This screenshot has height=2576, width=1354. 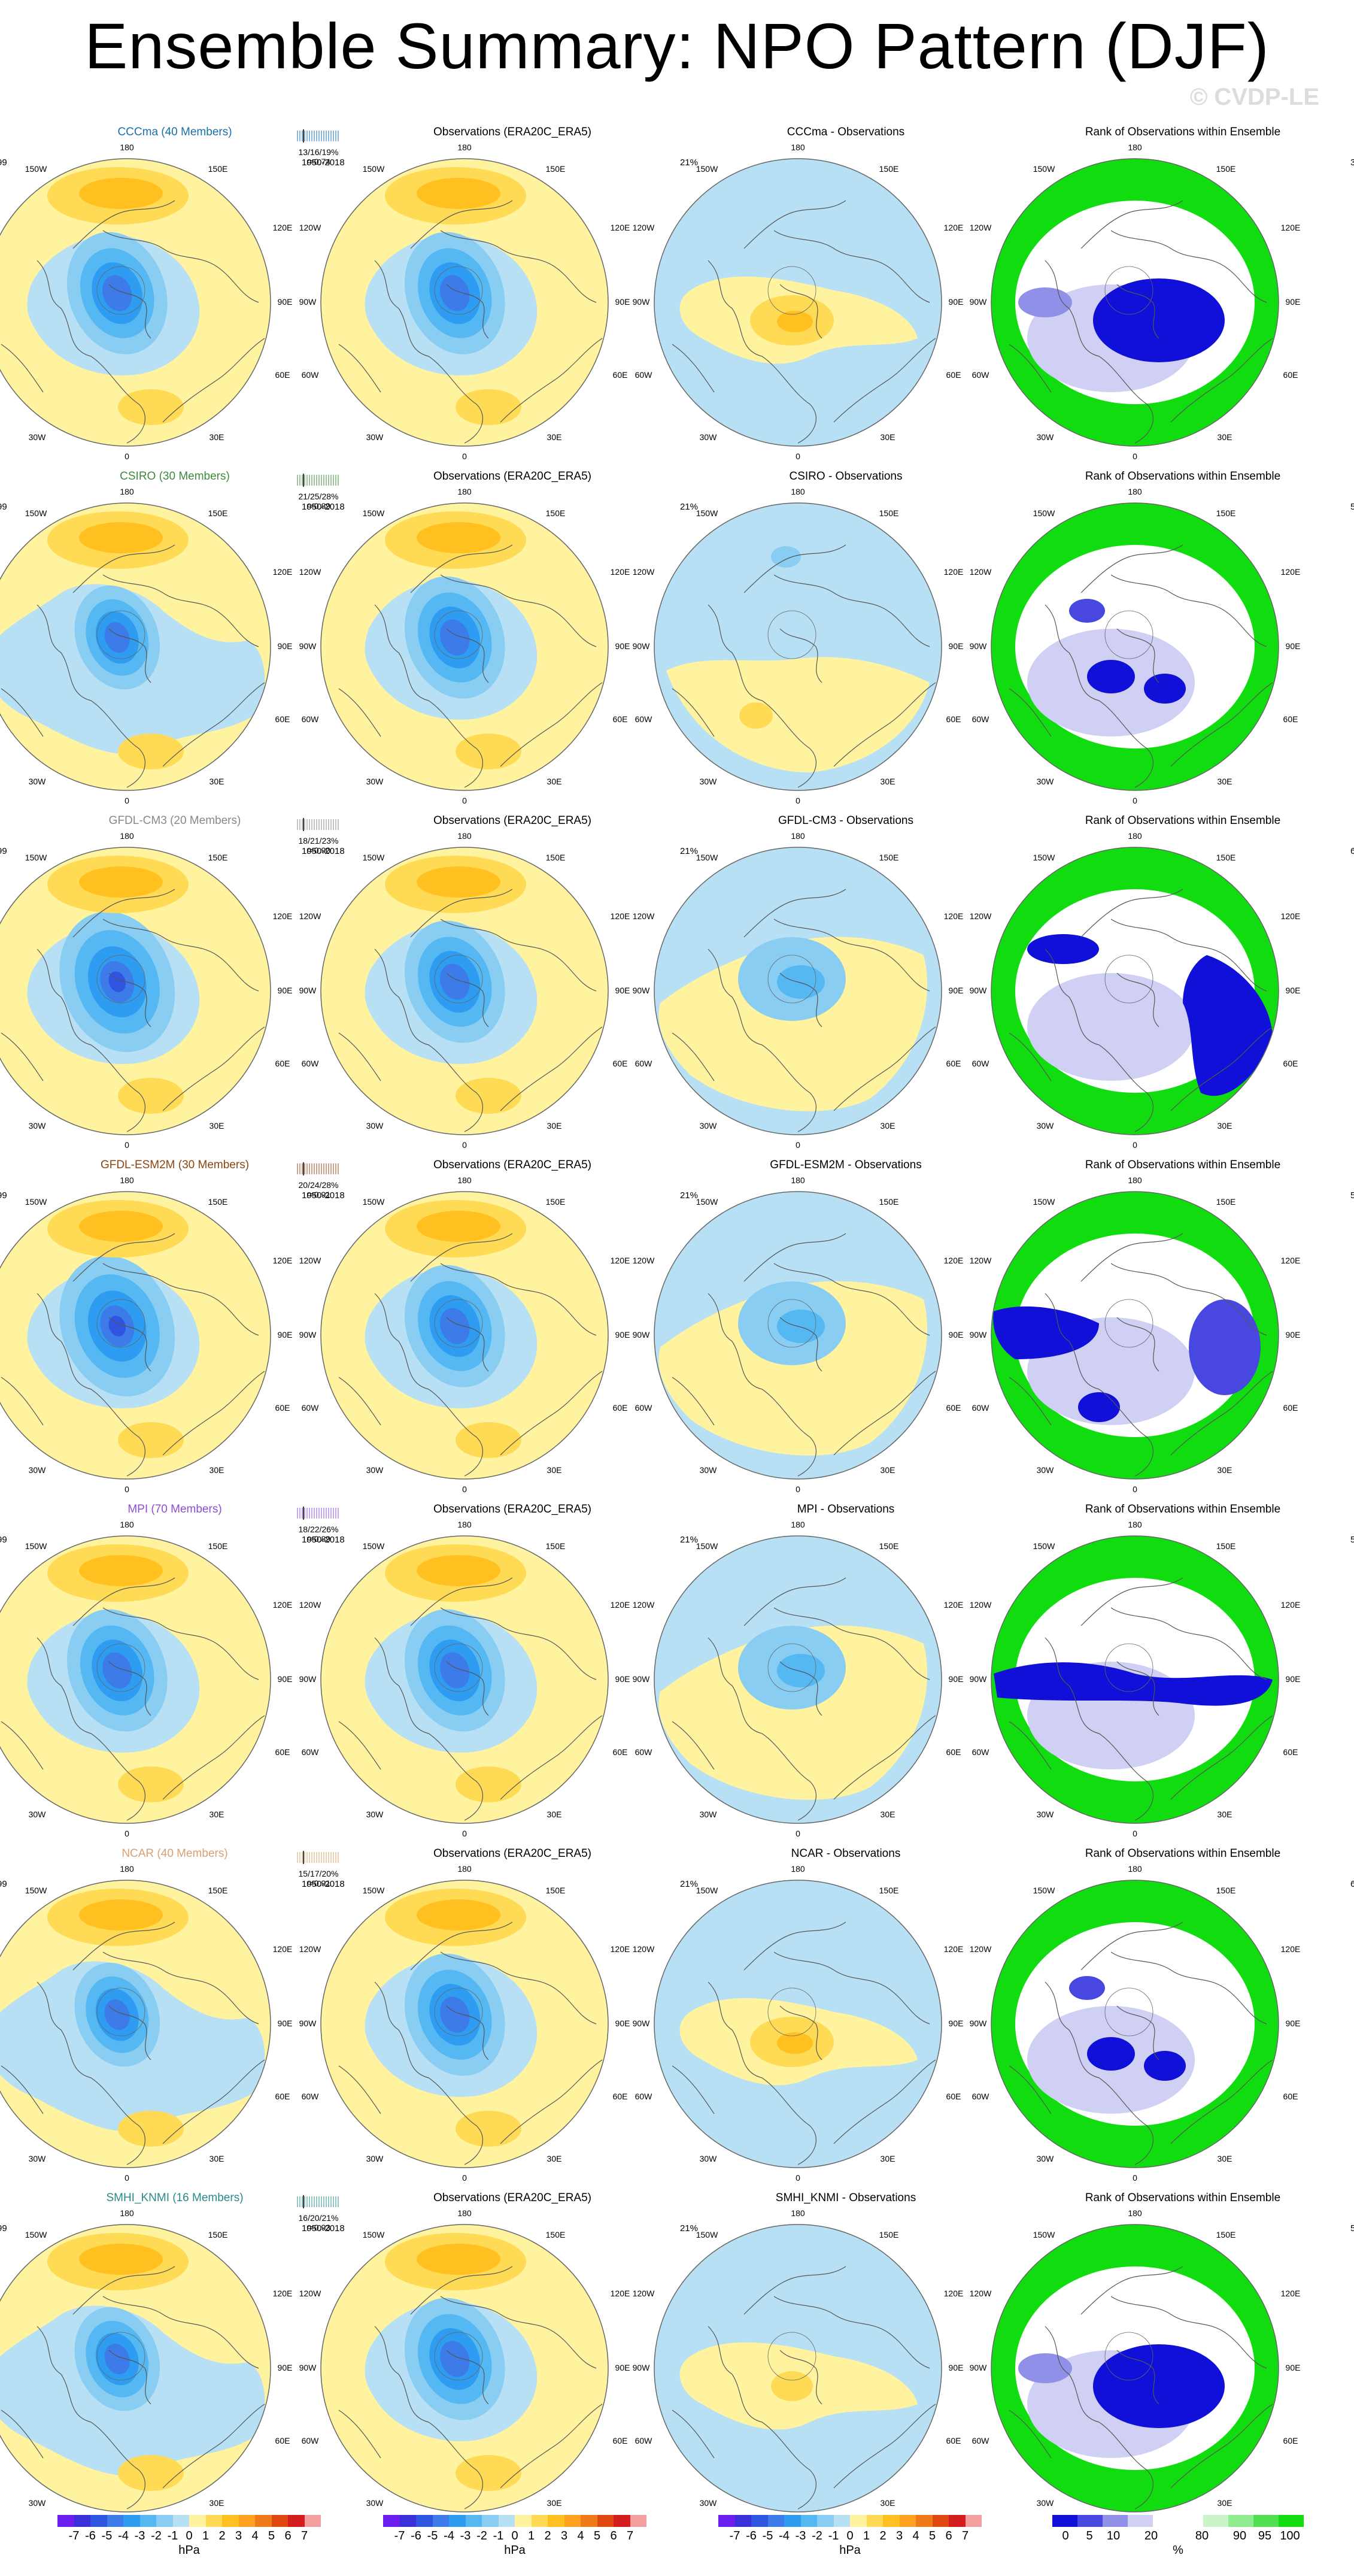 I want to click on colorbar-tick: -6, so click(x=416, y=2535).